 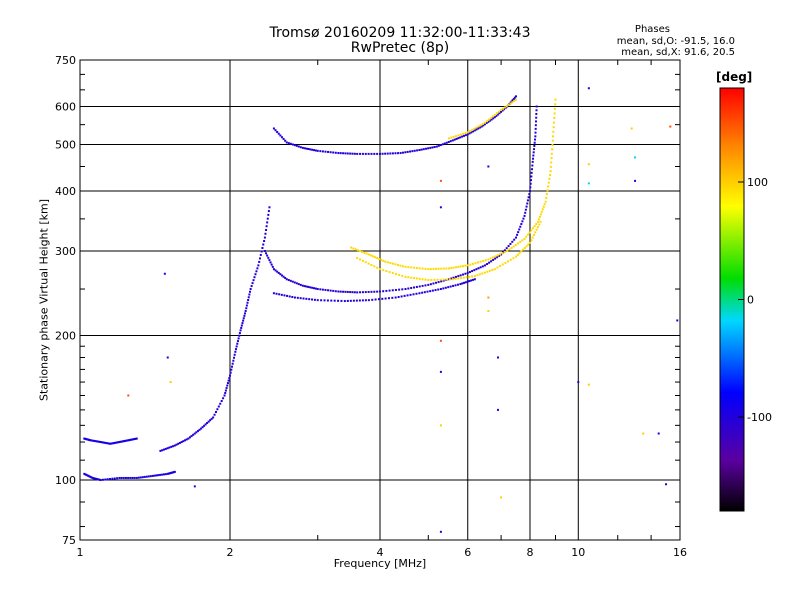 What do you see at coordinates (380, 563) in the screenshot?
I see `x-axis-label: Frequency [MHz]` at bounding box center [380, 563].